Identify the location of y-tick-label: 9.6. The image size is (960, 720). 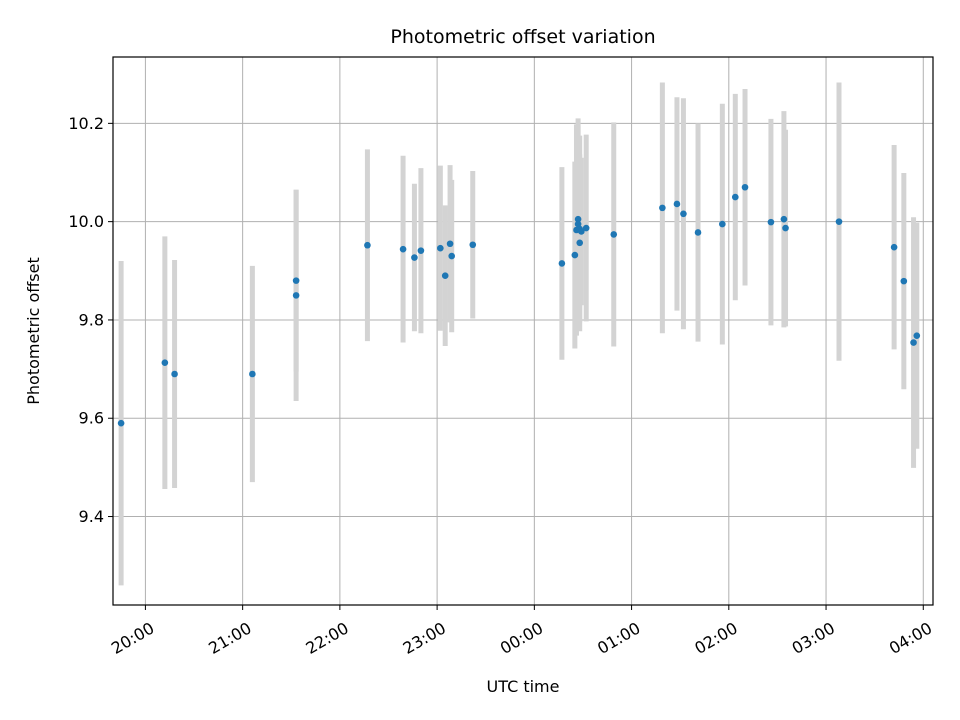
(91, 418).